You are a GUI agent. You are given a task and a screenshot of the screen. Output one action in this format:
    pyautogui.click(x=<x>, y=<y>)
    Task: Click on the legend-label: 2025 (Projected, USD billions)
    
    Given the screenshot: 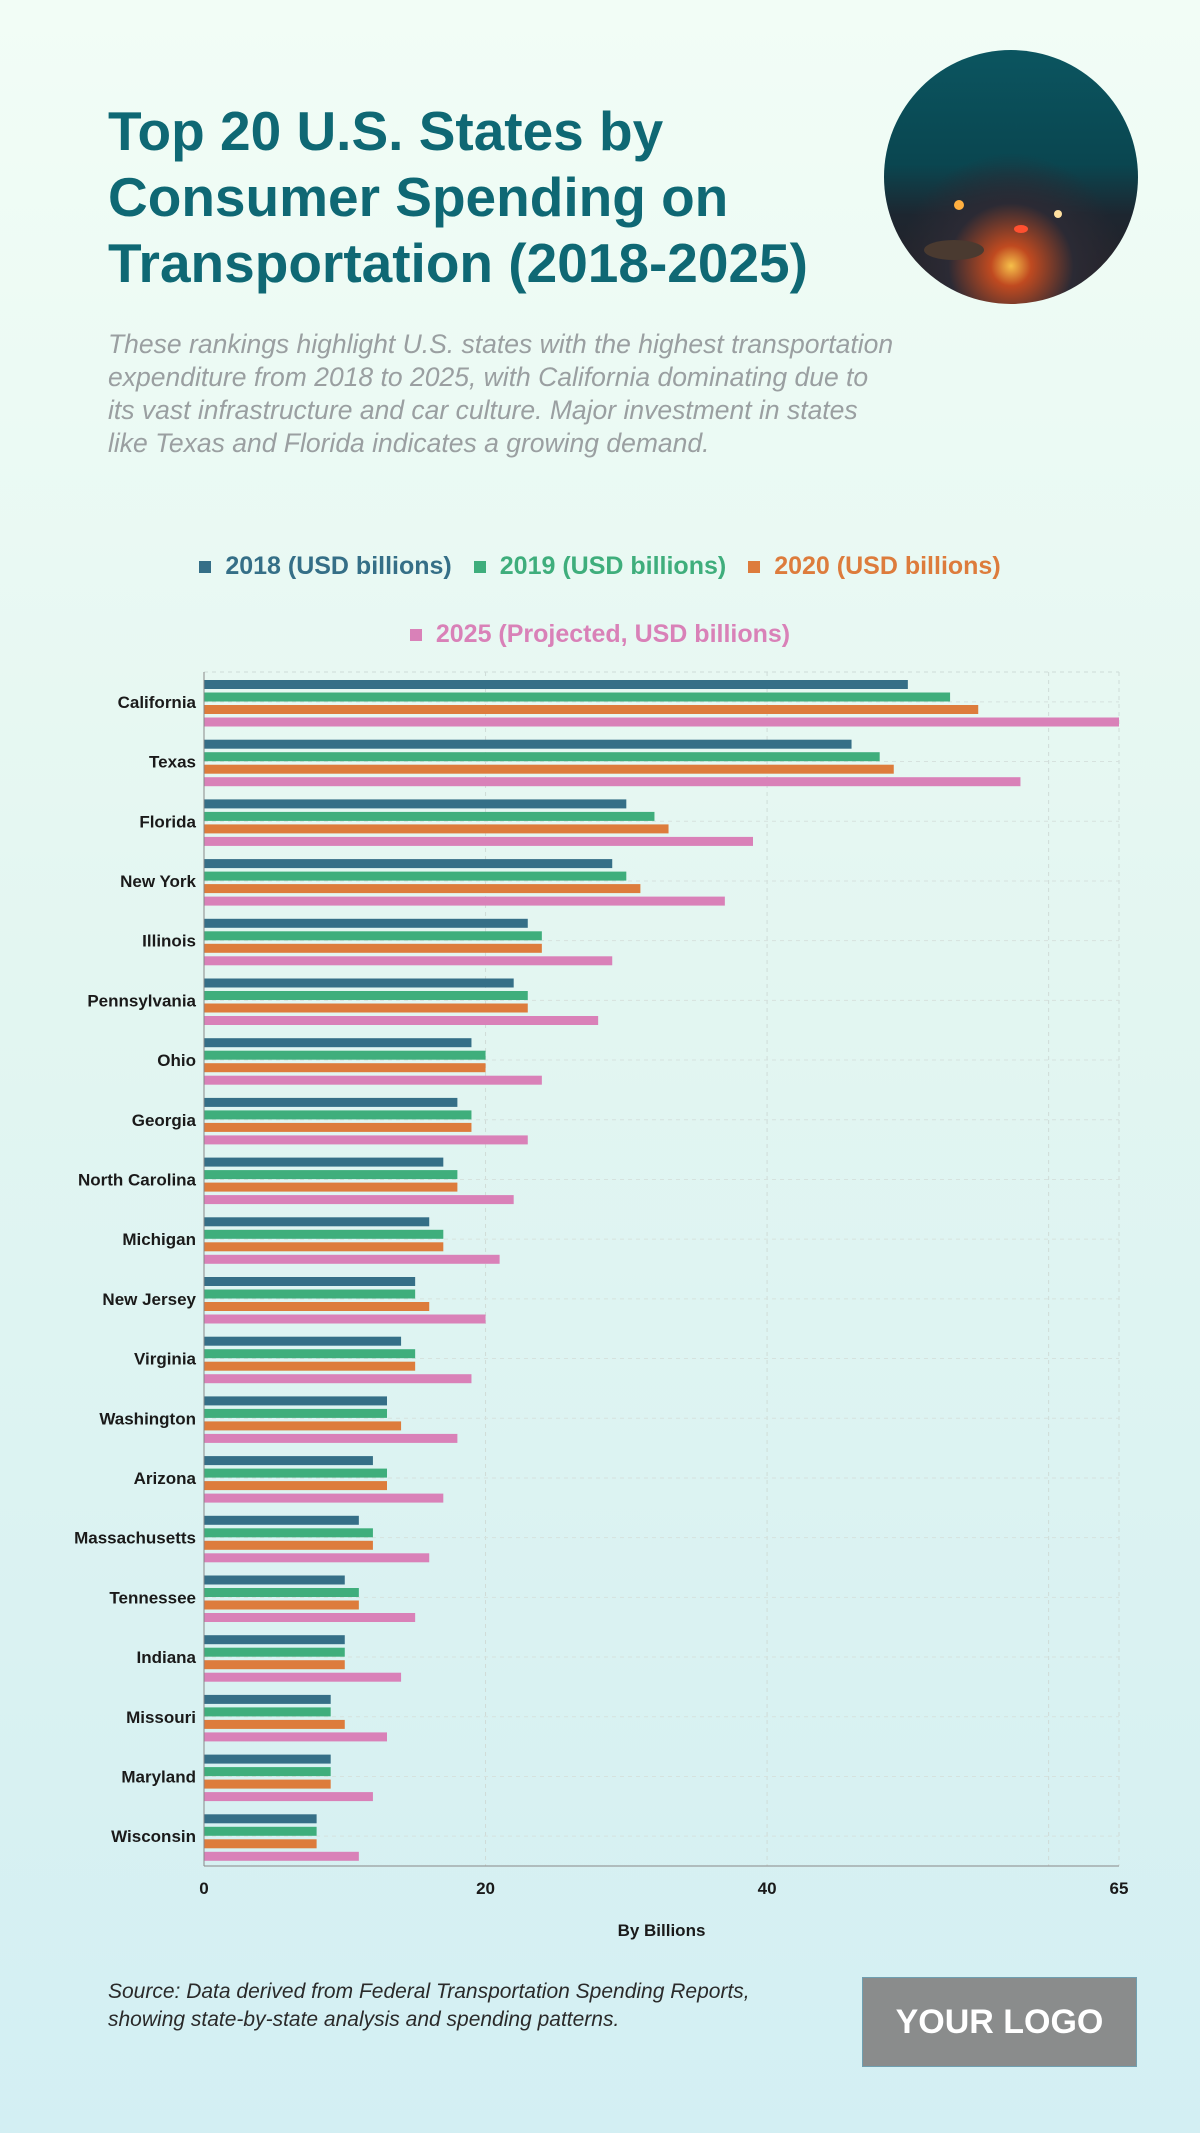 What is the action you would take?
    pyautogui.click(x=613, y=634)
    